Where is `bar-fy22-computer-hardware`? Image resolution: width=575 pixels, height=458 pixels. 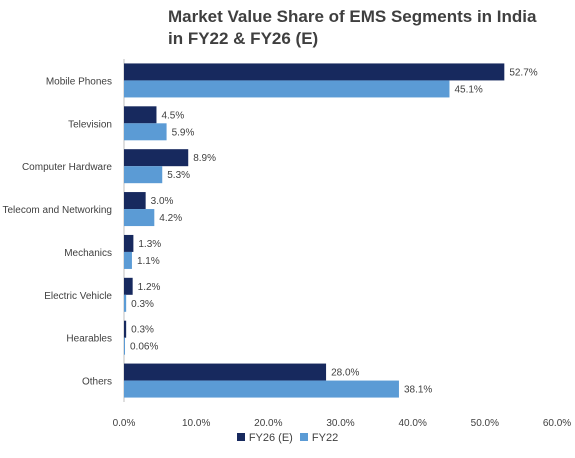 bar-fy22-computer-hardware is located at coordinates (143, 175).